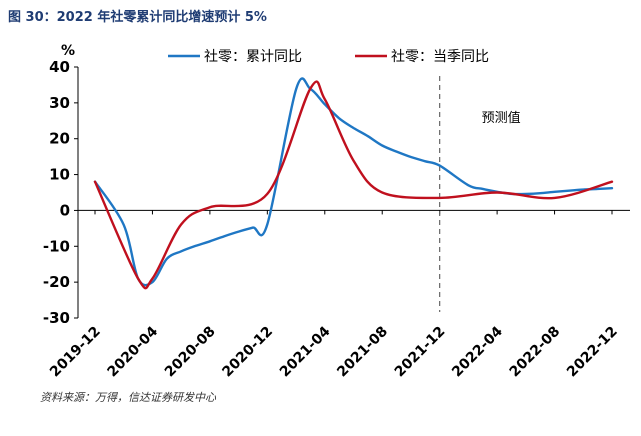  I want to click on source-note: 资料来源：万得，信达证券研发中心, so click(128, 397).